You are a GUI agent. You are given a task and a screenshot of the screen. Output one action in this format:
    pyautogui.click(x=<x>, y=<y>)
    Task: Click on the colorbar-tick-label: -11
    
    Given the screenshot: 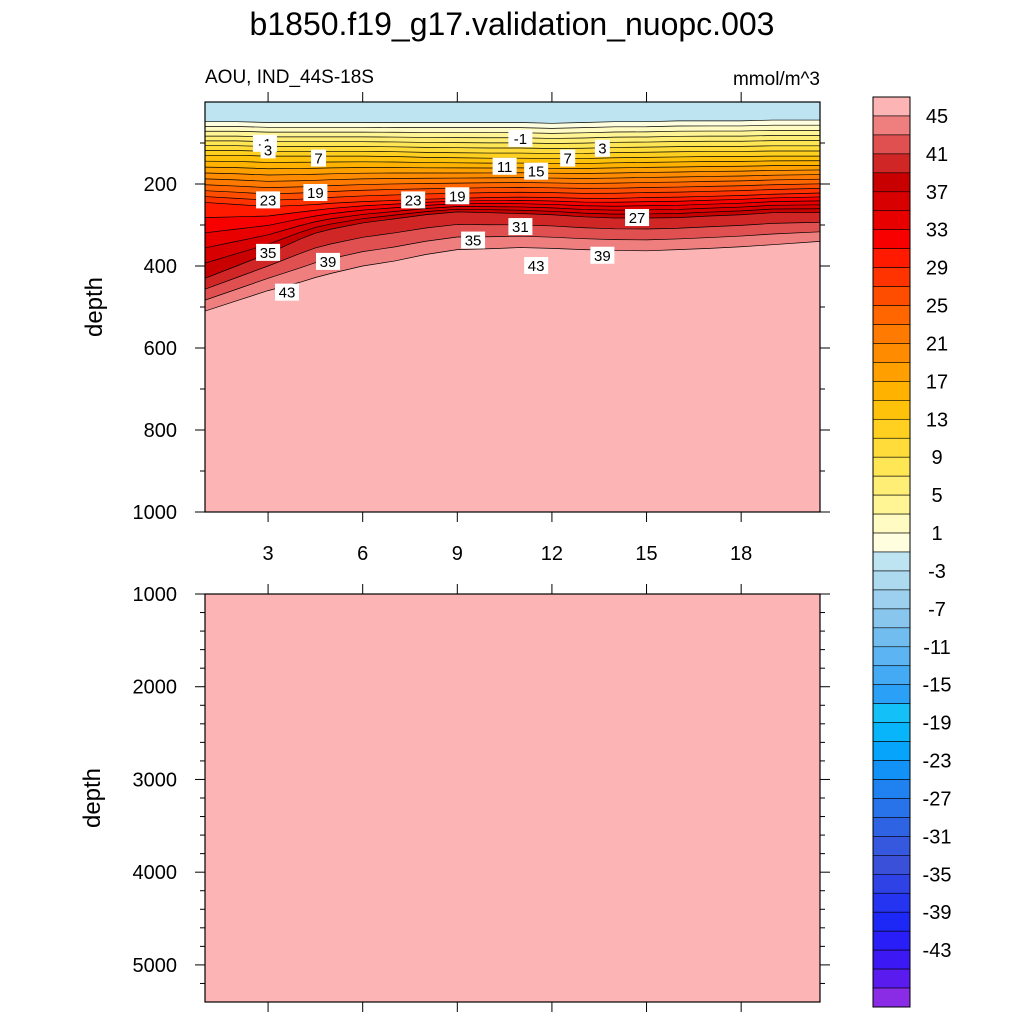 What is the action you would take?
    pyautogui.click(x=936, y=648)
    